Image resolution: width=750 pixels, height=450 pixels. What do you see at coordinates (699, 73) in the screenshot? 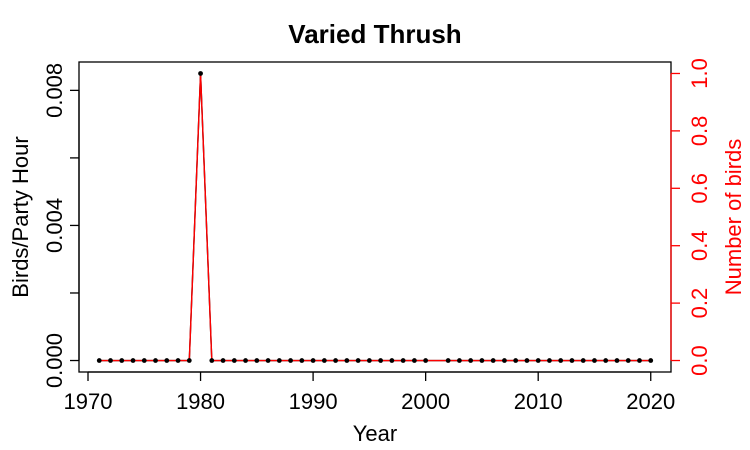
I see `y-right-tick-label: 1.0` at bounding box center [699, 73].